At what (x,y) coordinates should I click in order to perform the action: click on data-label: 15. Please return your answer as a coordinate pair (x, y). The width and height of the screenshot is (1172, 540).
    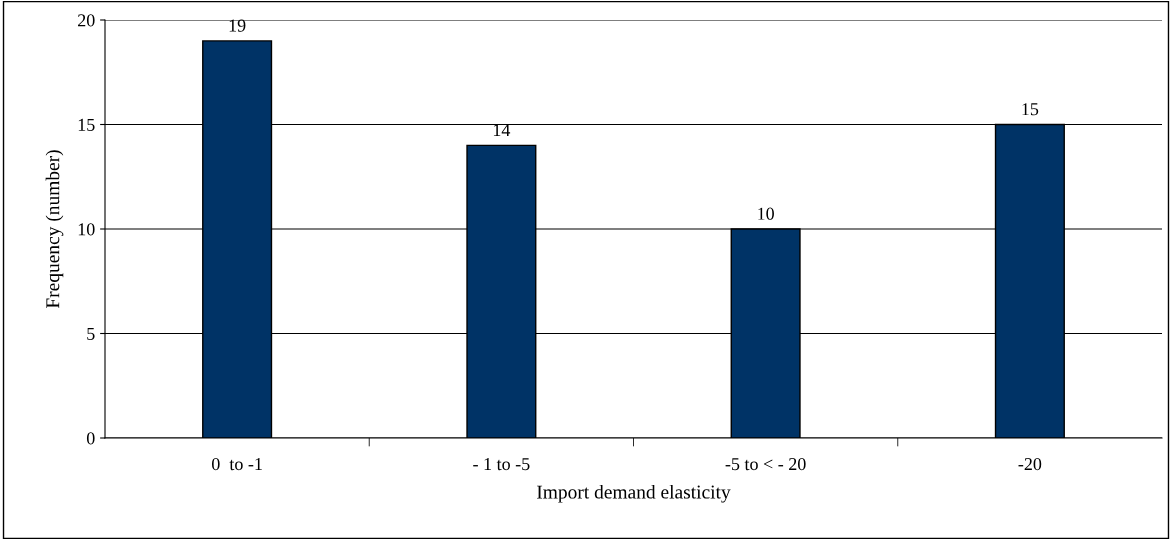
    Looking at the image, I should click on (1030, 109).